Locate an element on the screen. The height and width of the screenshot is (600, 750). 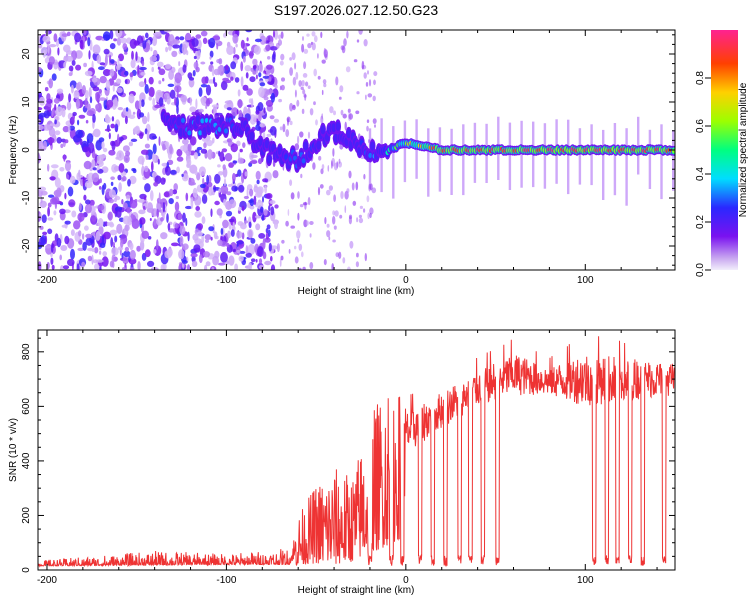
y-tick-label: 0 is located at coordinates (26, 570).